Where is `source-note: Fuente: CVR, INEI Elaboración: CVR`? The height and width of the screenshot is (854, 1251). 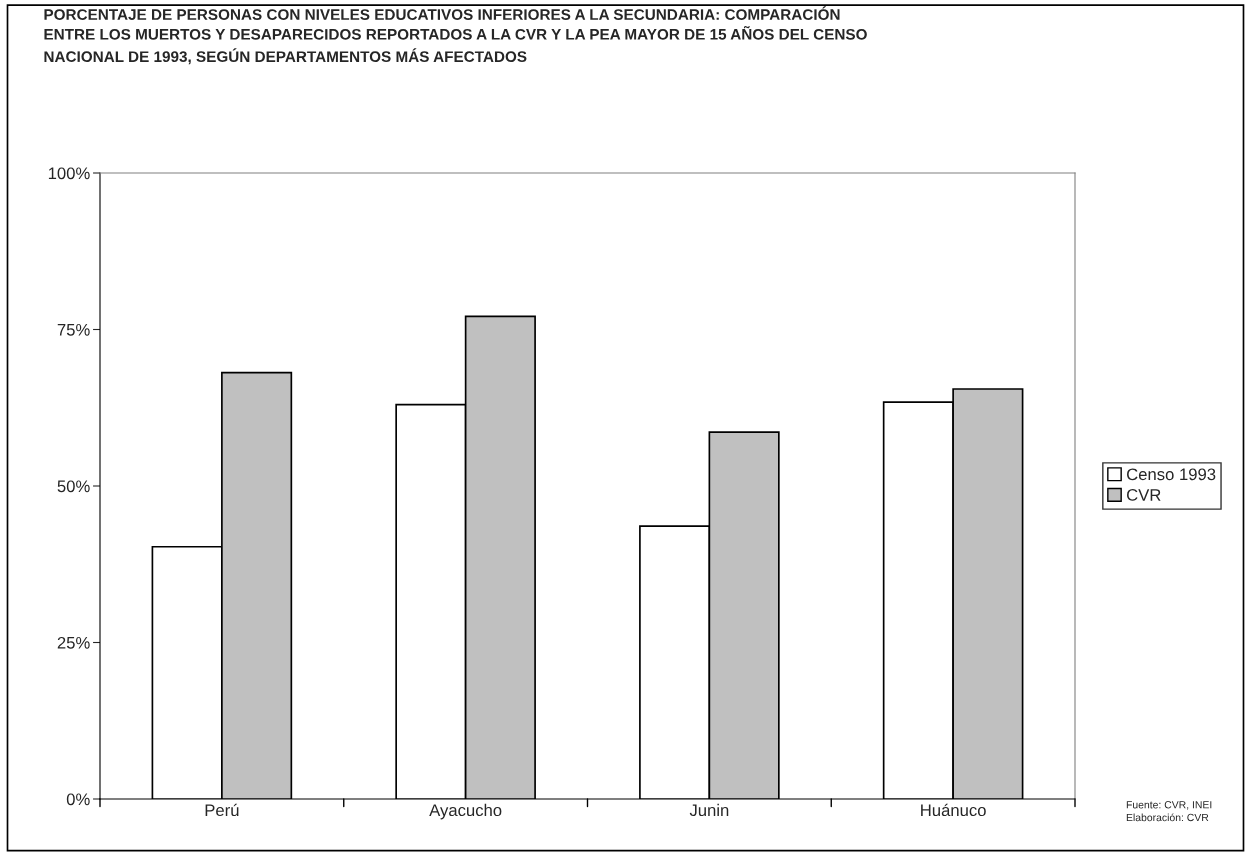
source-note: Fuente: CVR, INEI Elaboración: CVR is located at coordinates (1169, 811).